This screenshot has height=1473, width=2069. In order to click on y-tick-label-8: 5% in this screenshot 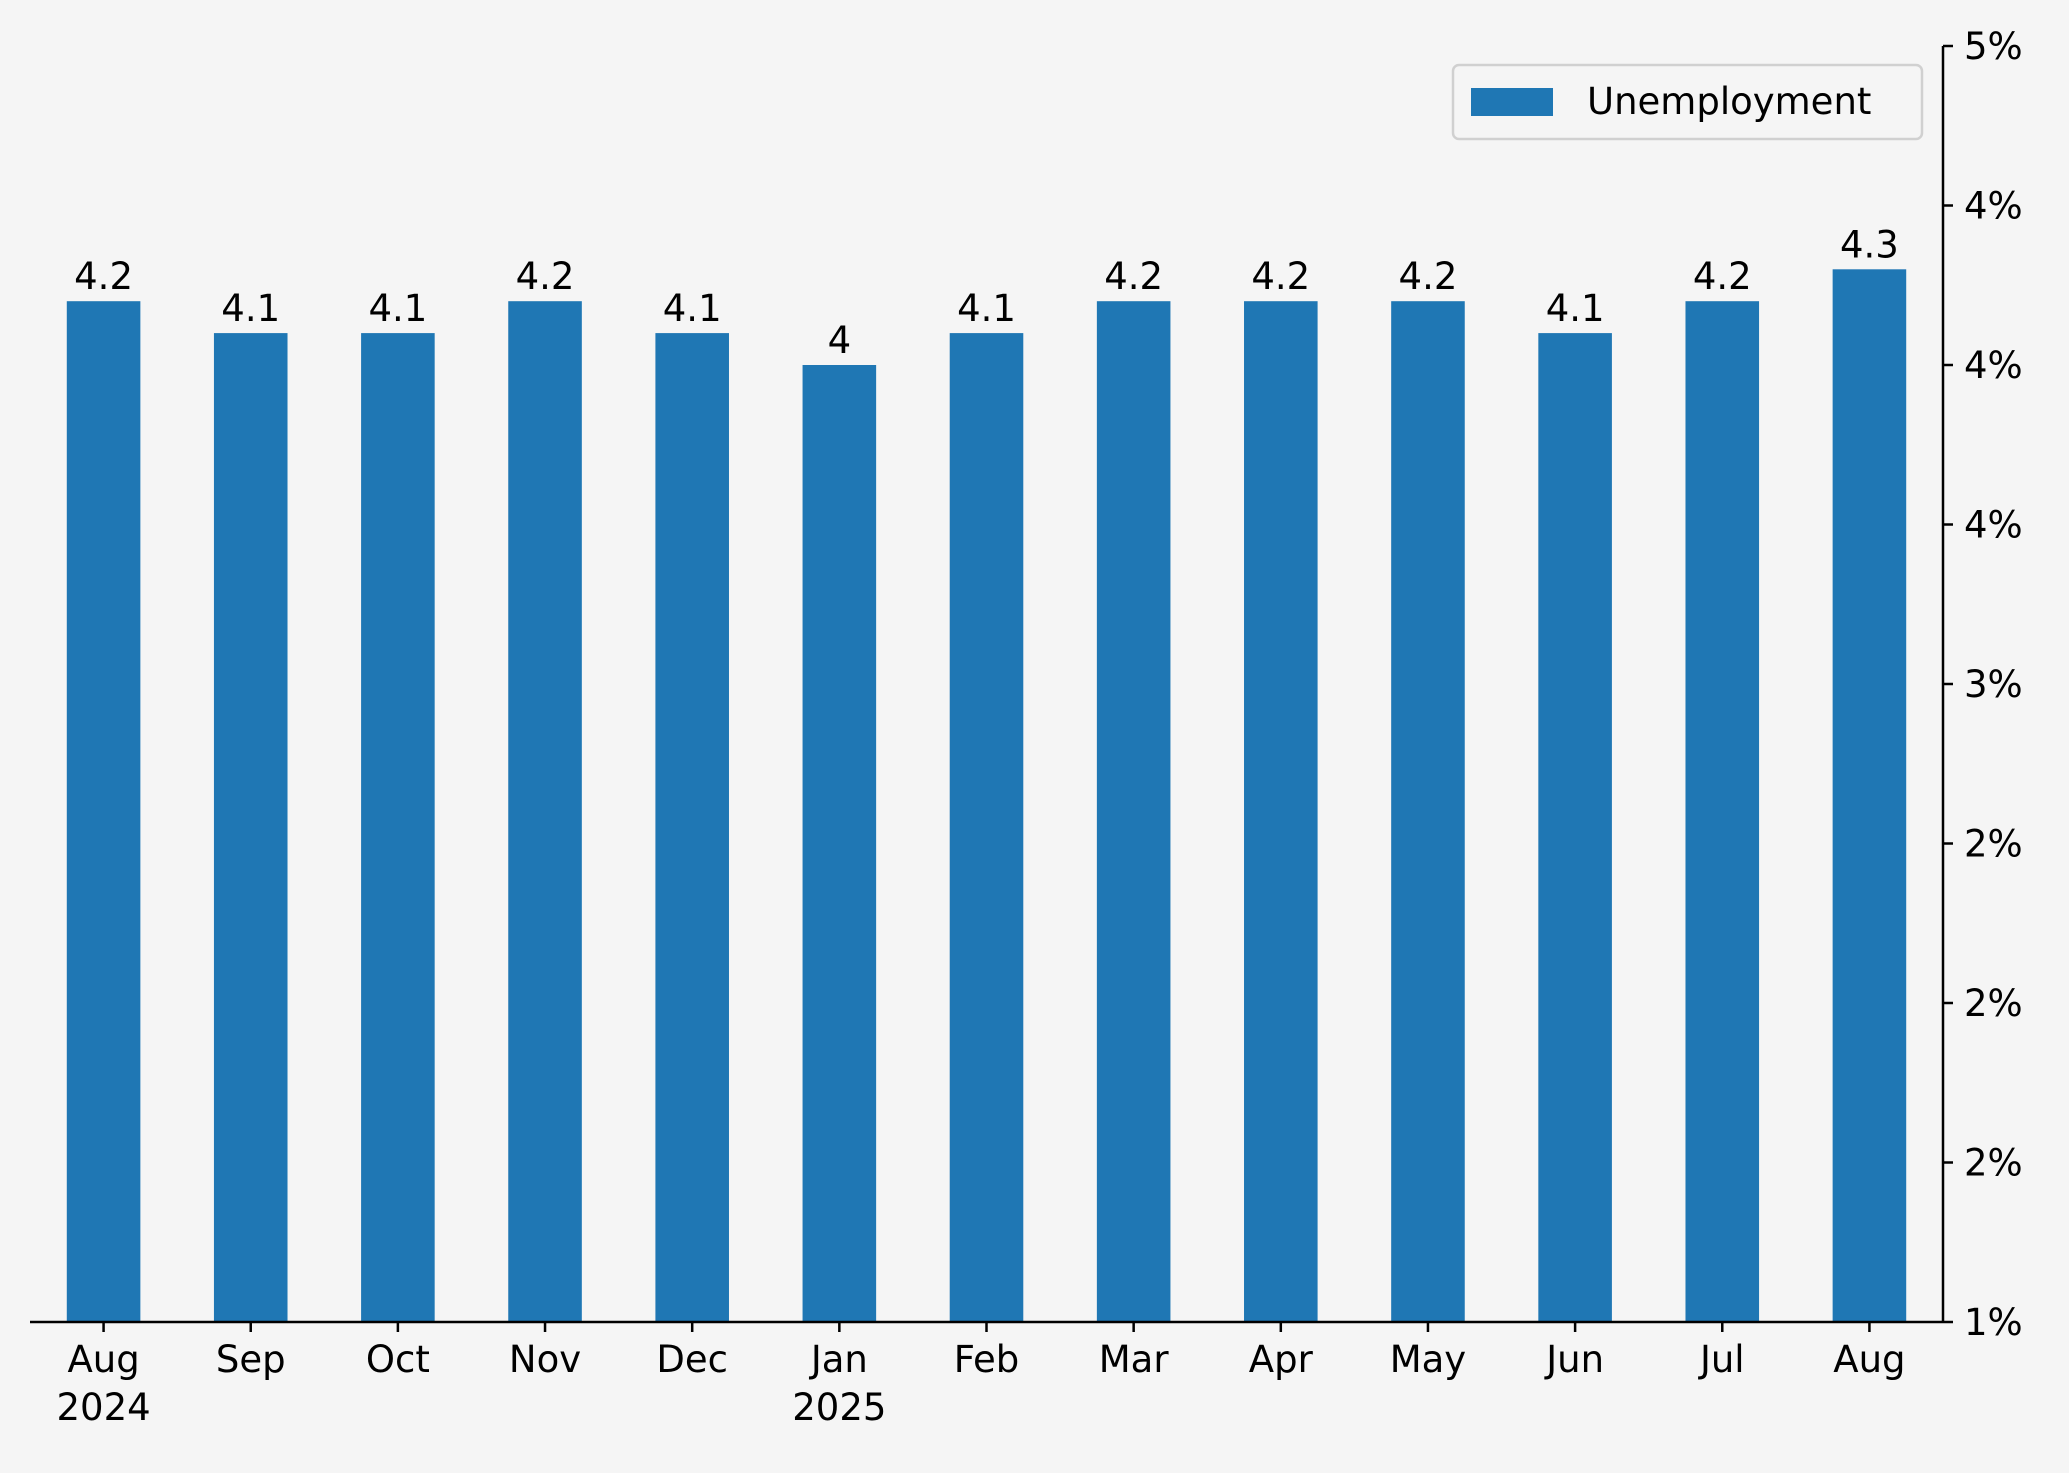, I will do `click(1993, 46)`.